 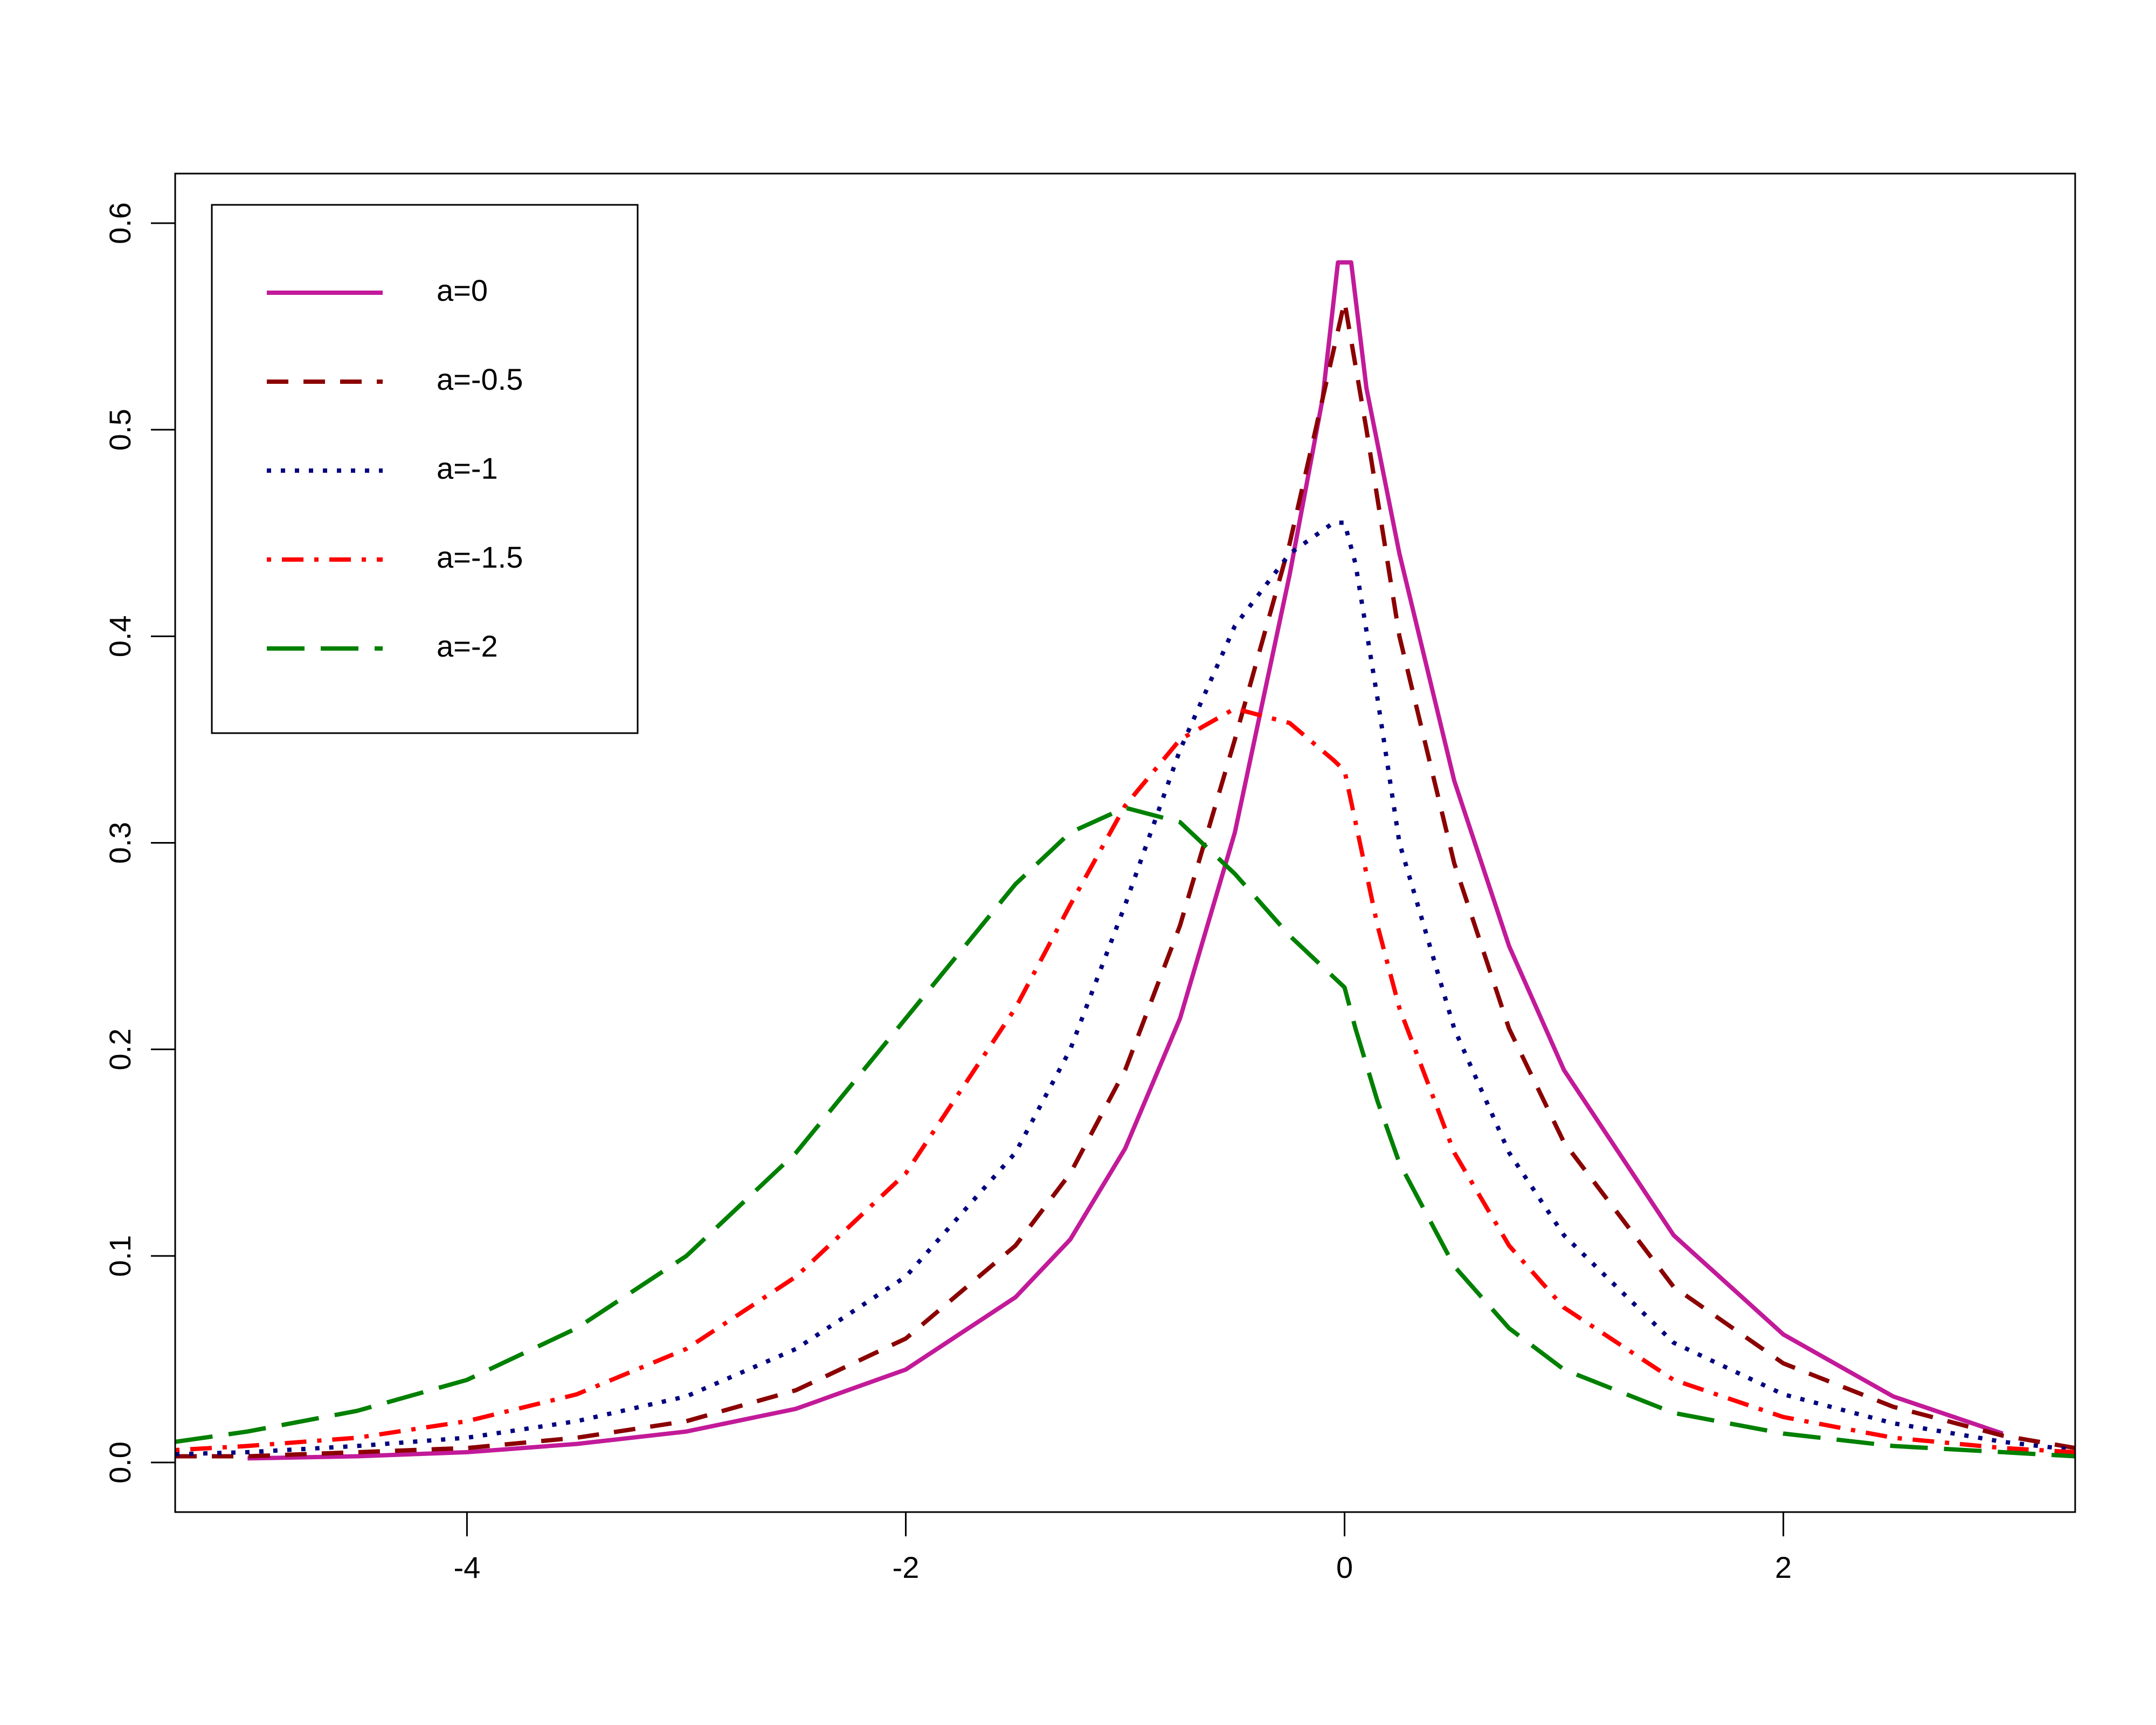 What do you see at coordinates (480, 379) in the screenshot?
I see `legend-label: a=-0.5` at bounding box center [480, 379].